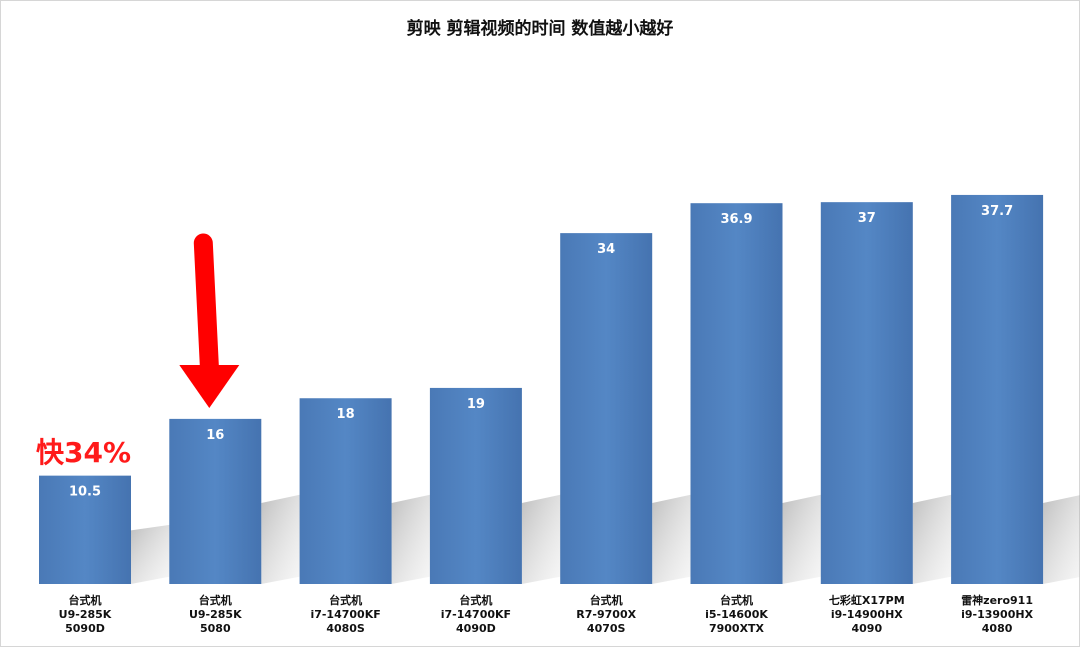 Image resolution: width=1080 pixels, height=647 pixels. I want to click on chart-title: 剪映 剪辑视频的时间 数值越小越好, so click(540, 29).